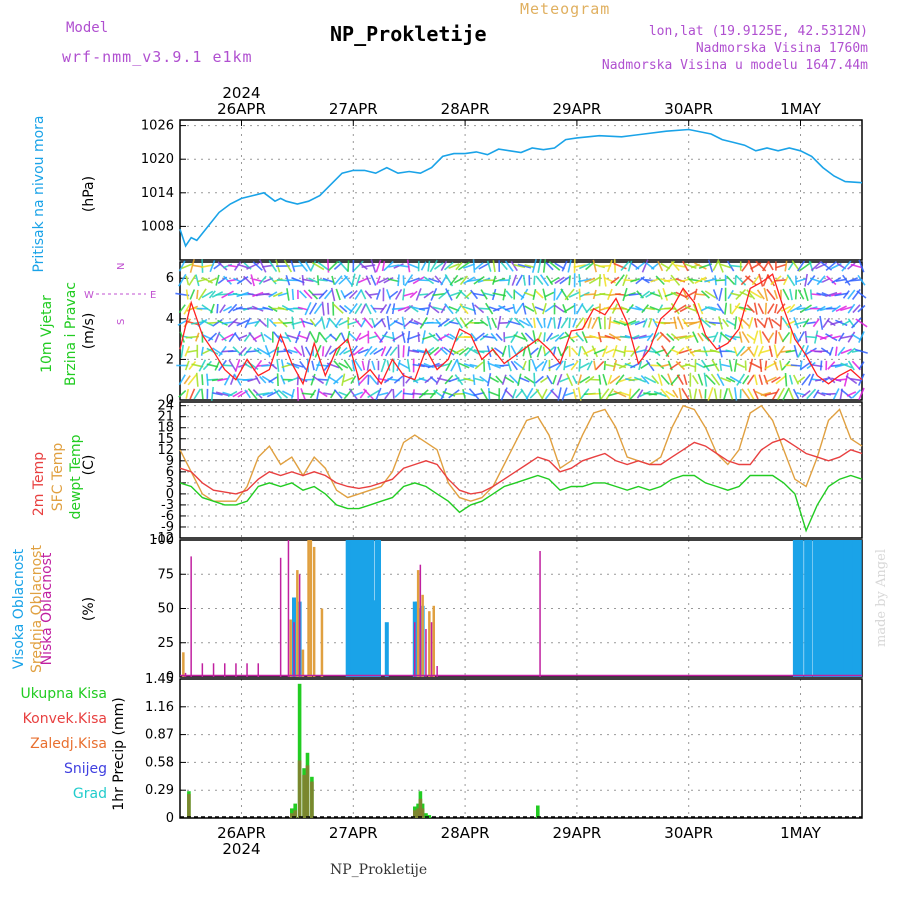 This screenshot has height=900, width=900. What do you see at coordinates (521, 470) in the screenshot?
I see `panel-frame` at bounding box center [521, 470].